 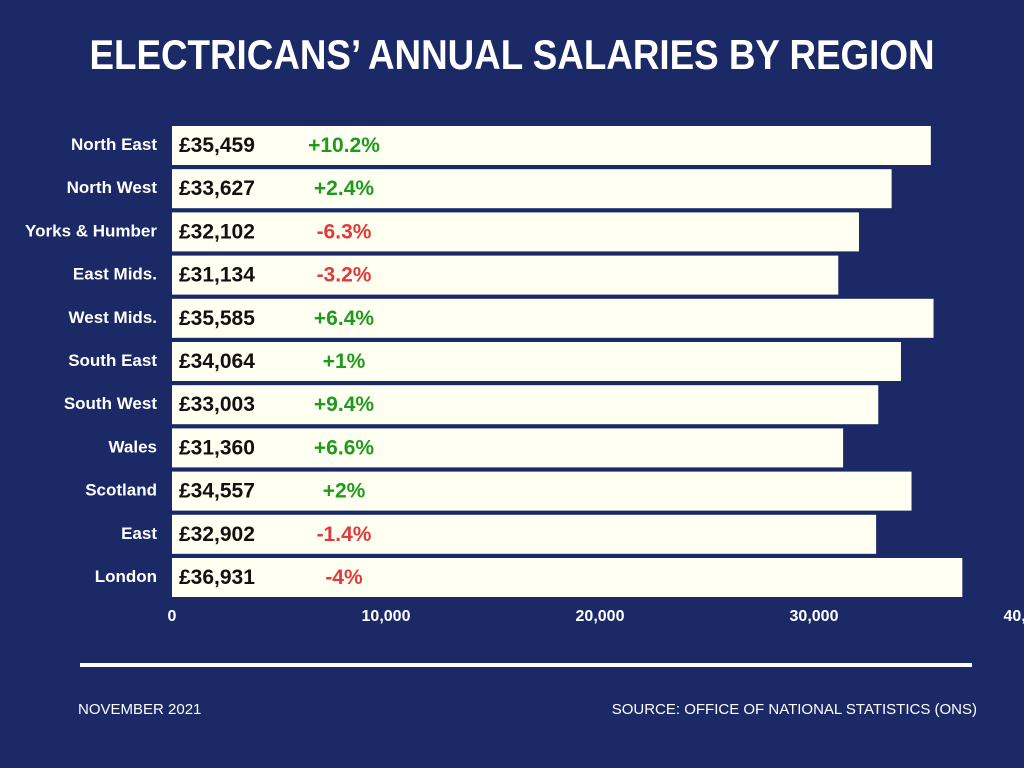 I want to click on x-tick-label: 10,000, so click(x=386, y=616).